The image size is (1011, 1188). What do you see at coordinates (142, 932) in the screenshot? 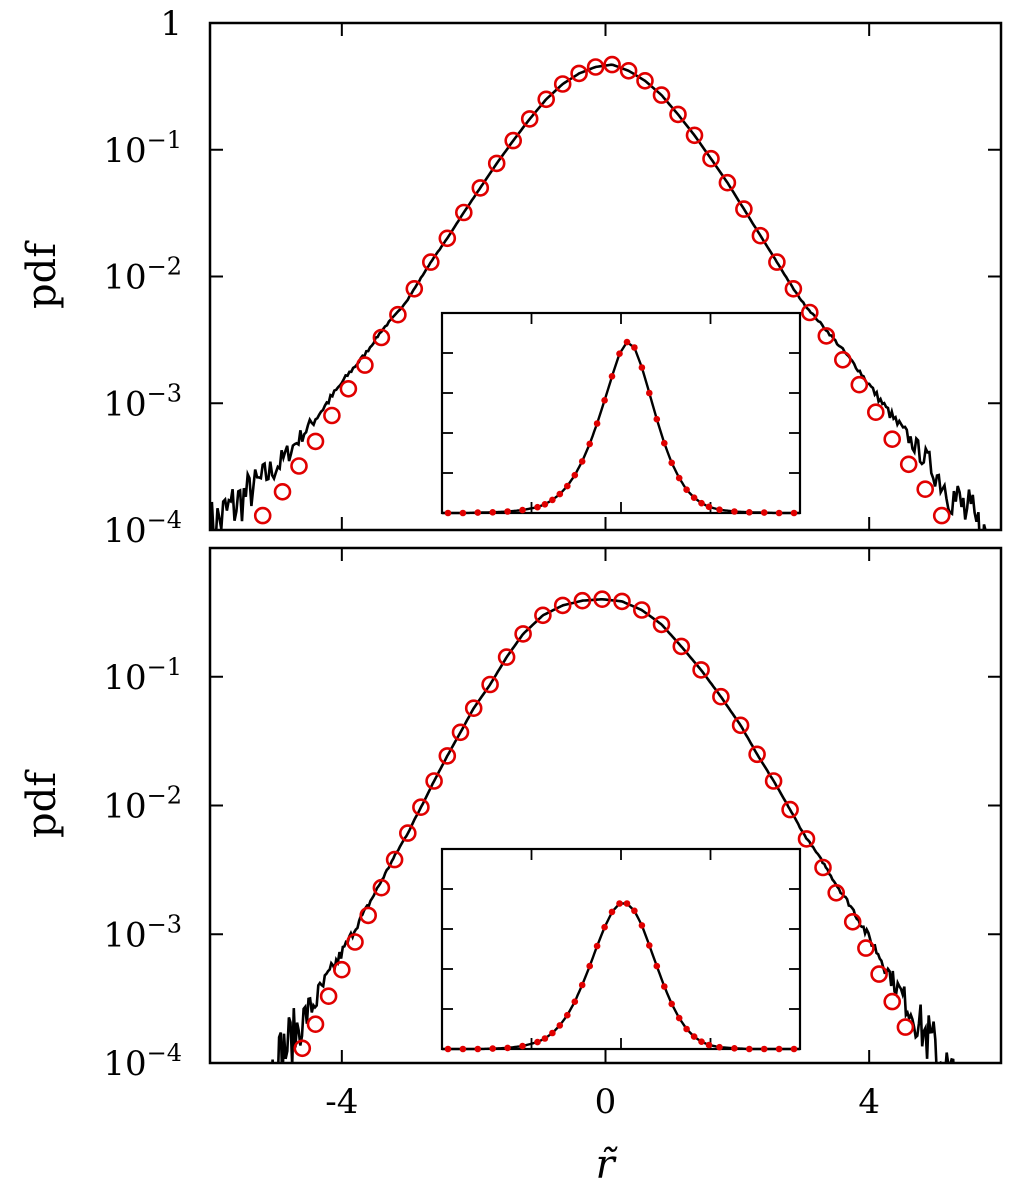
I see `y-tick-label: 10⁻³` at bounding box center [142, 932].